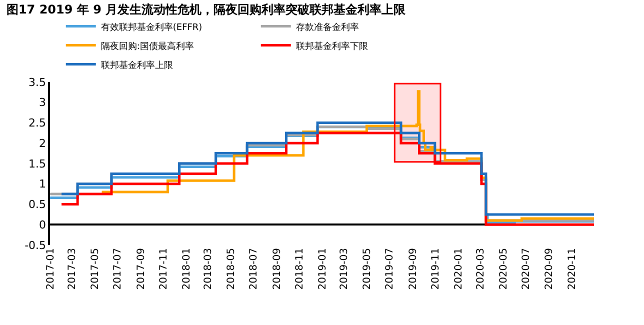 Image resolution: width=644 pixels, height=325 pixels. What do you see at coordinates (208, 269) in the screenshot?
I see `x-tick-label: 2018-03` at bounding box center [208, 269].